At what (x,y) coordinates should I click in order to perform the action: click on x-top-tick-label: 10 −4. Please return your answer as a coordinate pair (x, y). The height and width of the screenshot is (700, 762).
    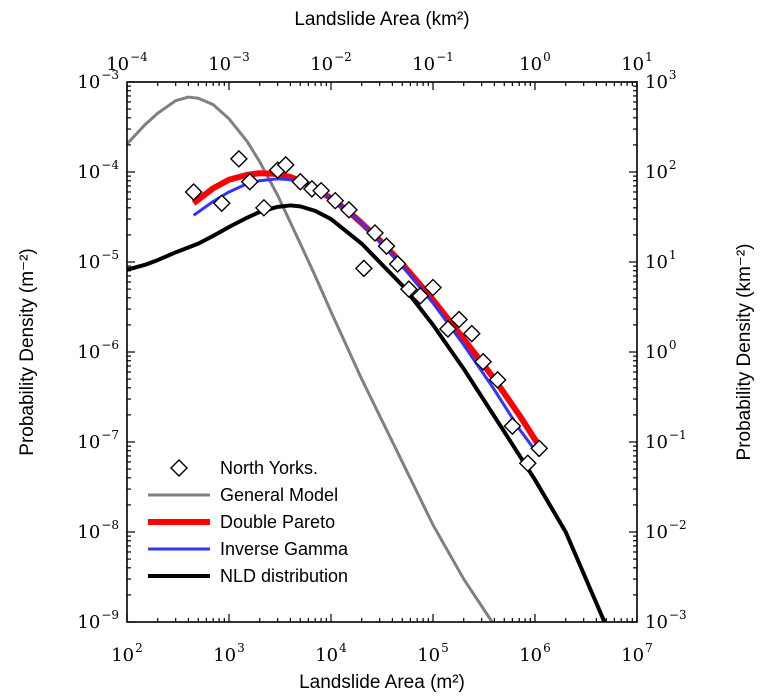
    Looking at the image, I should click on (127, 62).